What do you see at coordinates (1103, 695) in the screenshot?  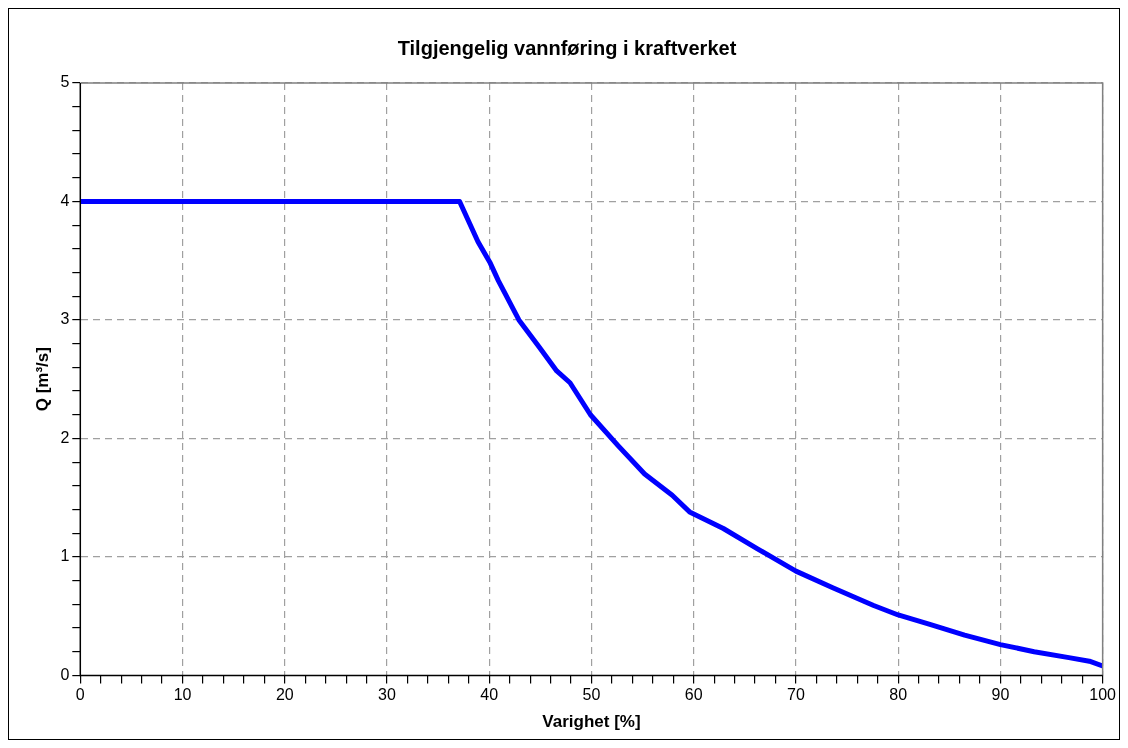 I see `x-tick-label: 100` at bounding box center [1103, 695].